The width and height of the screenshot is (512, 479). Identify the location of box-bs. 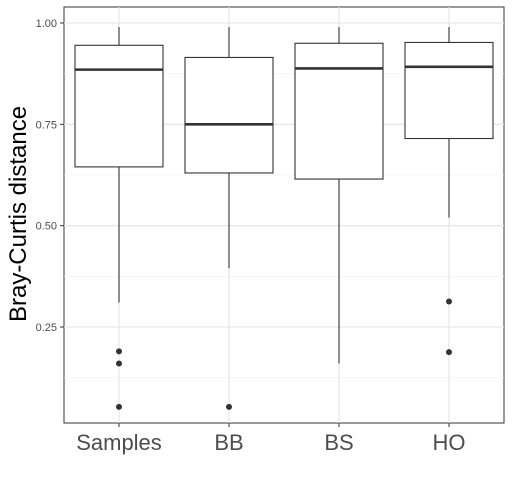
(339, 195).